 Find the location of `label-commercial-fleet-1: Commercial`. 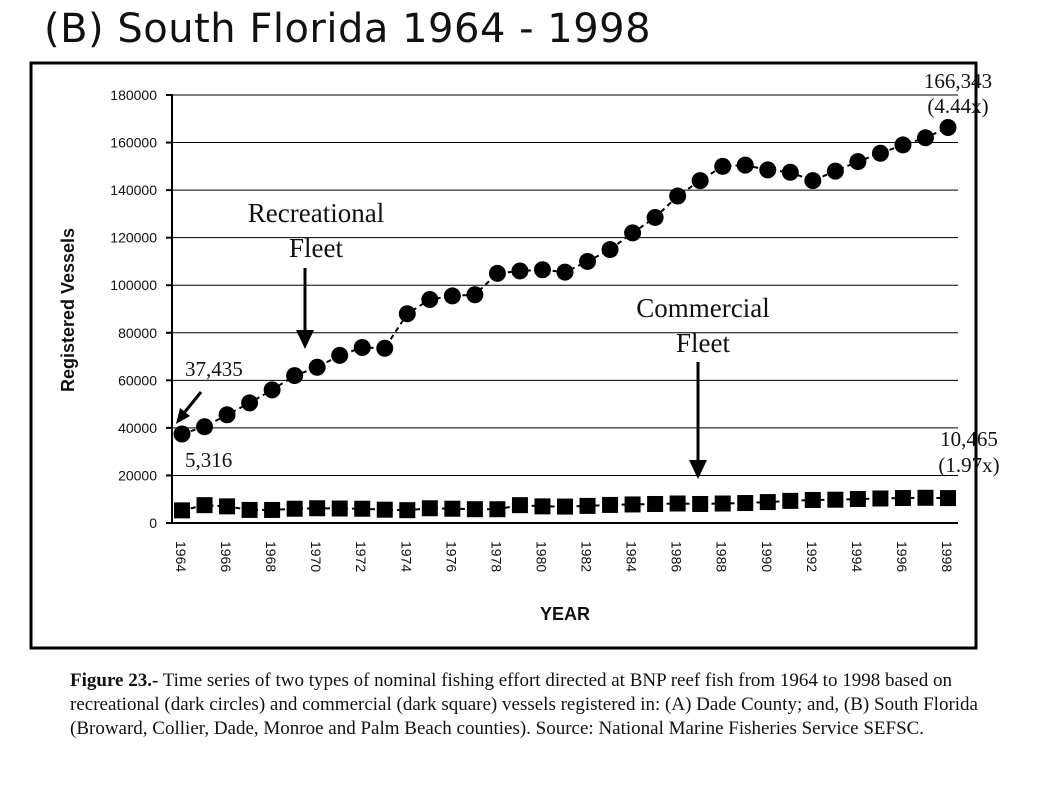

label-commercial-fleet-1: Commercial is located at coordinates (702, 308).